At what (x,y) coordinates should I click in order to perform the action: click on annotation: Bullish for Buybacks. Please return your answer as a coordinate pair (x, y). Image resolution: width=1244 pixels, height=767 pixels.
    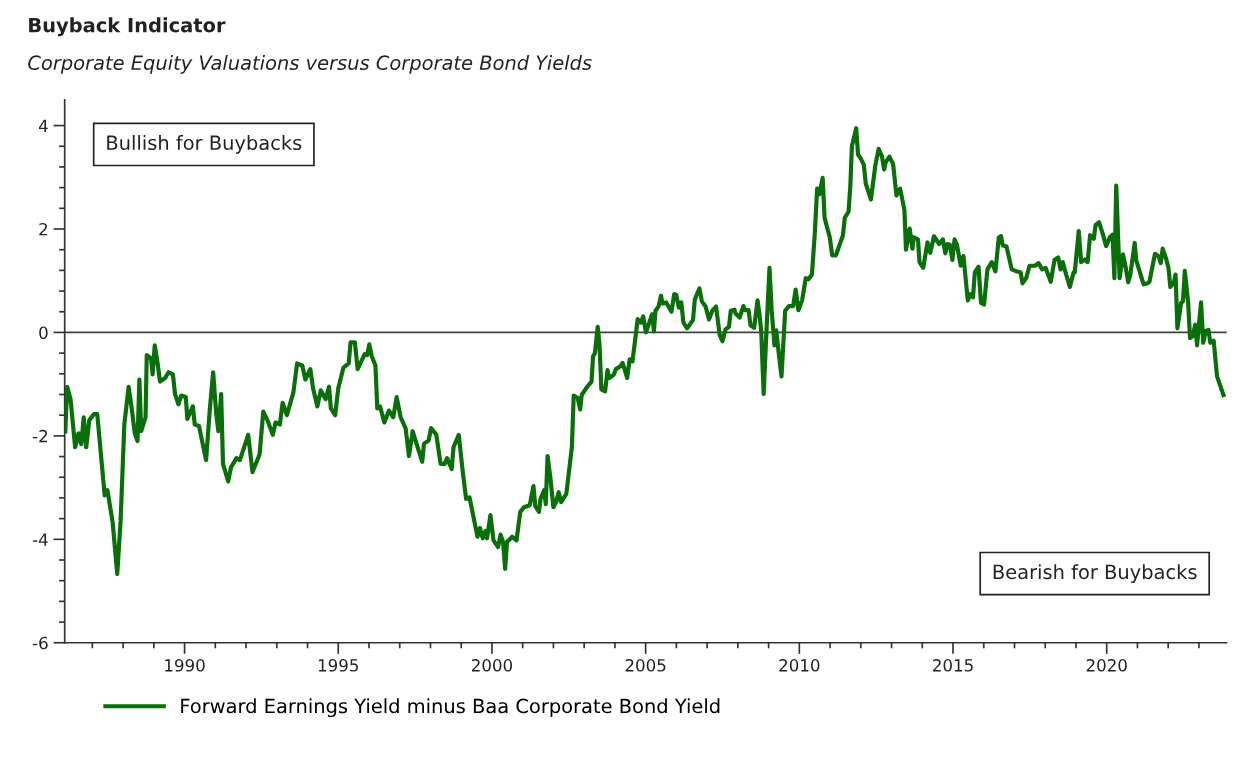
    Looking at the image, I should click on (204, 144).